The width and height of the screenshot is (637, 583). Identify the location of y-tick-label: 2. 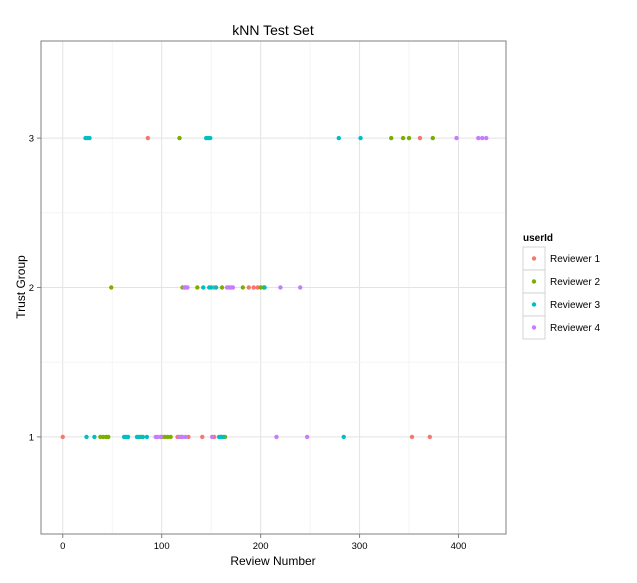
(31, 288).